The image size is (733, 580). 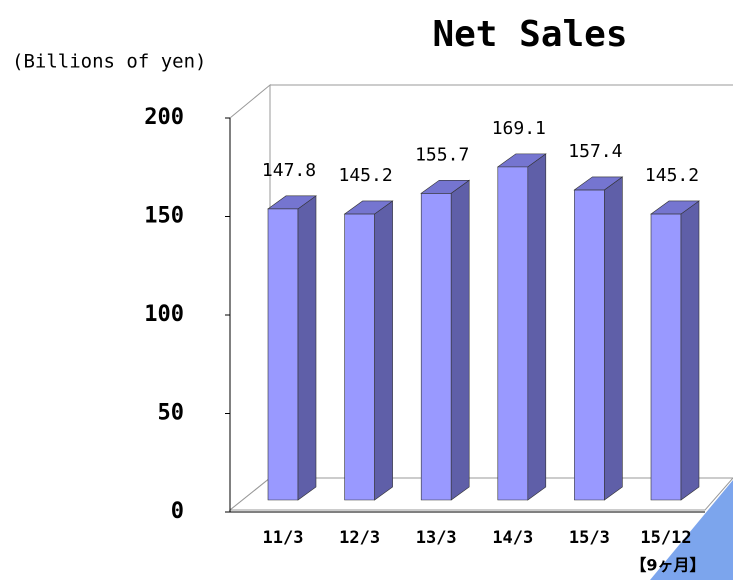 I want to click on annotation: 【9ヶ月】, so click(x=667, y=565).